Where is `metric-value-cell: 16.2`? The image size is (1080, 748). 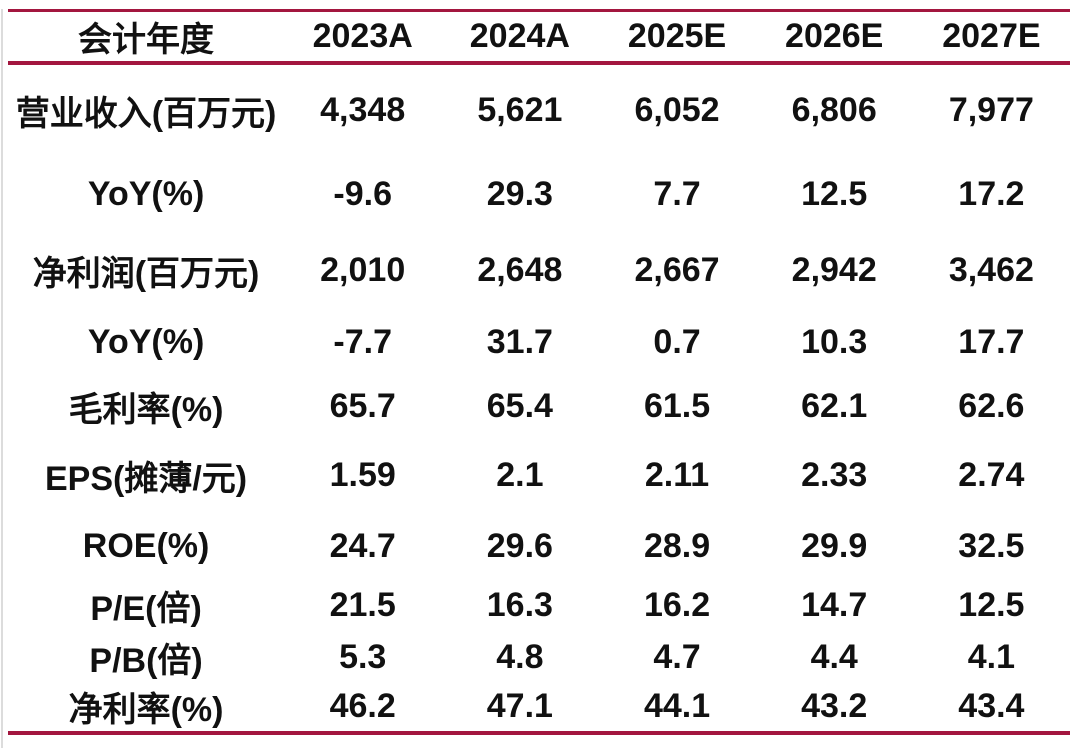 metric-value-cell: 16.2 is located at coordinates (677, 604).